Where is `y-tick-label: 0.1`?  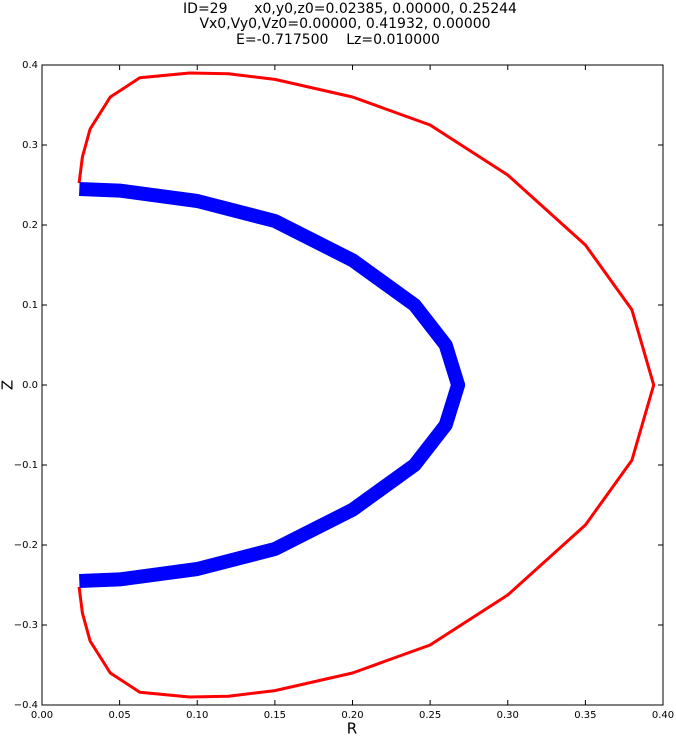 y-tick-label: 0.1 is located at coordinates (30, 305).